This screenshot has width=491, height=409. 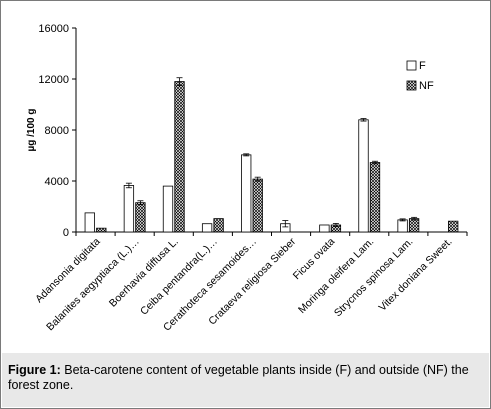 I want to click on legend-label-nf: NF, so click(x=426, y=86).